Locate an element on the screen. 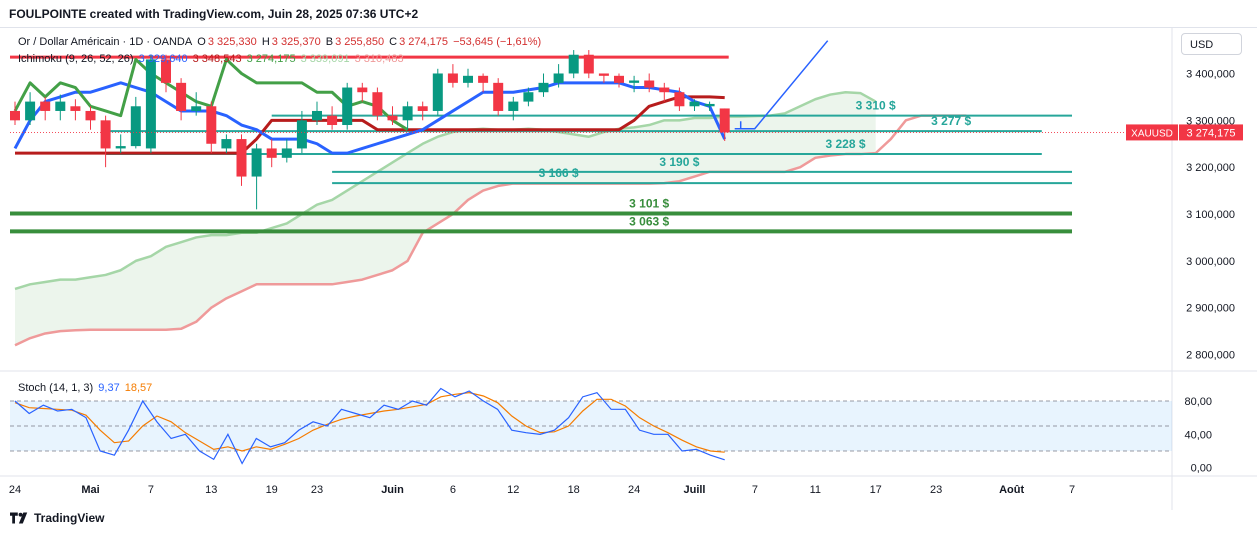 This screenshot has width=1257, height=536. currency-button: USD is located at coordinates (1211, 44).